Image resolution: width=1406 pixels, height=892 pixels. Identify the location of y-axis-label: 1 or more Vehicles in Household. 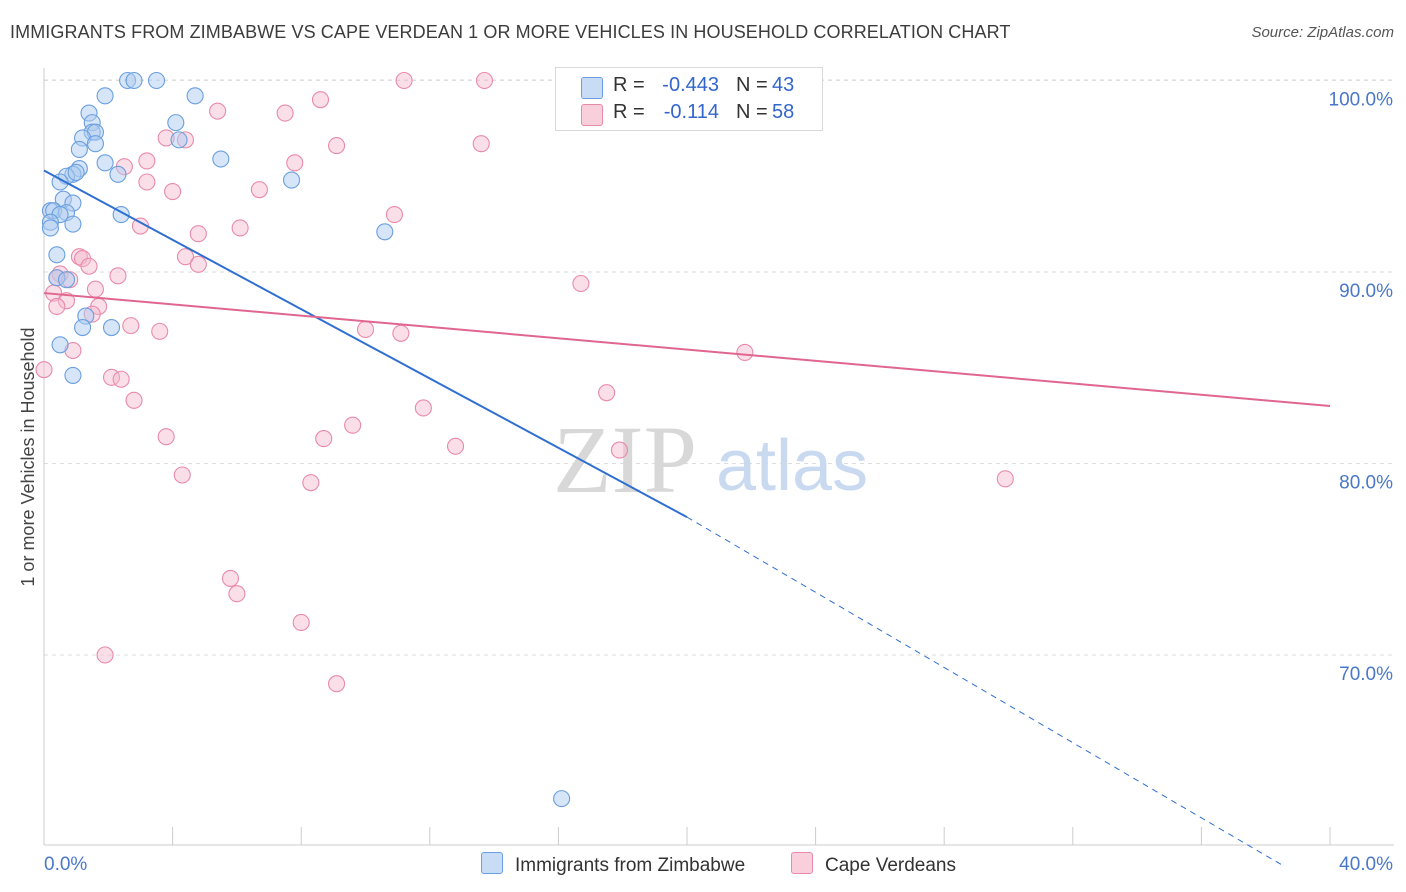
(28, 456).